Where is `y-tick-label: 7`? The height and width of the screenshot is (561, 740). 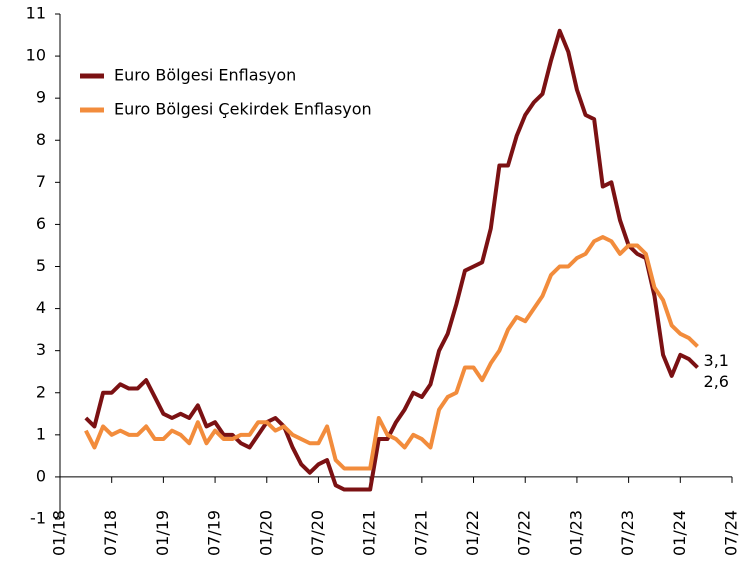
y-tick-label: 7 is located at coordinates (41, 181).